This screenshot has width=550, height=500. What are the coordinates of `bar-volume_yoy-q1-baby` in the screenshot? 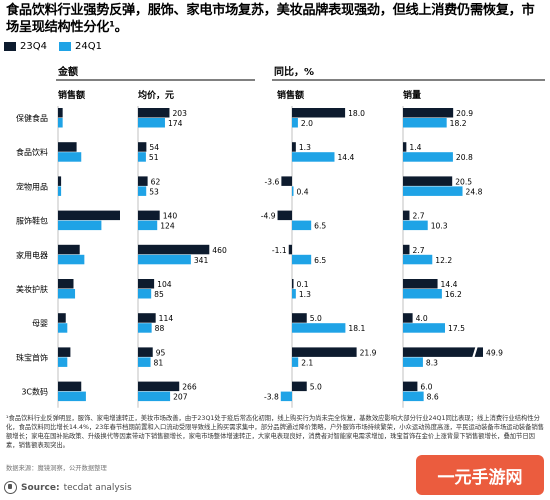 It's located at (424, 328).